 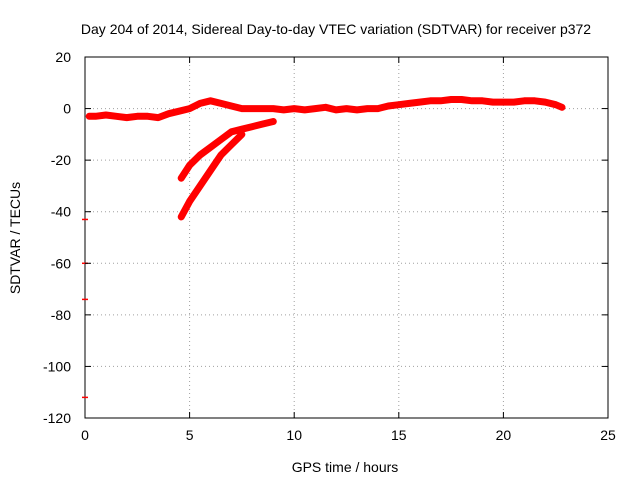 I want to click on y-tick-label: -20, so click(x=61, y=160).